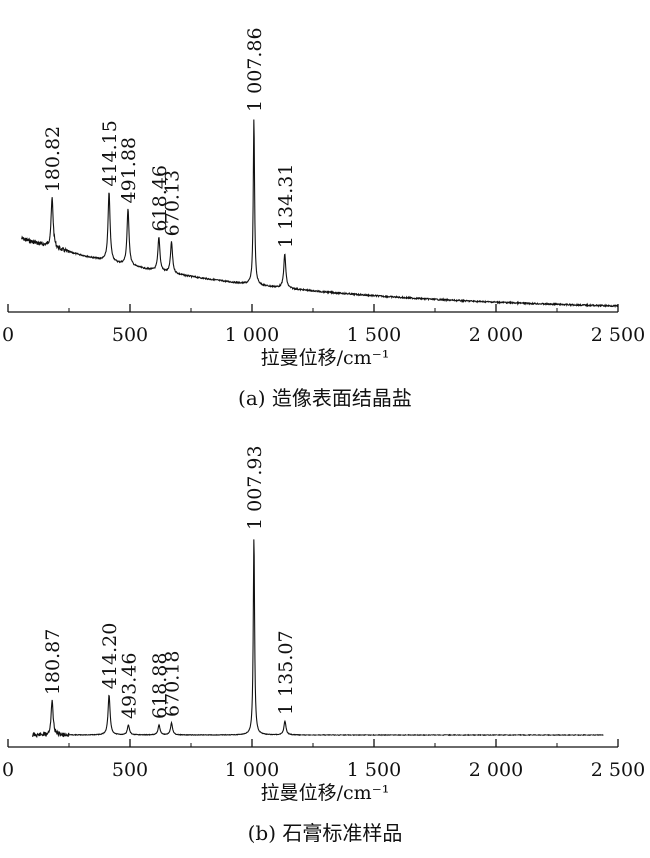 This screenshot has width=650, height=858. What do you see at coordinates (255, 487) in the screenshot?
I see `peak-label: 1 007.93` at bounding box center [255, 487].